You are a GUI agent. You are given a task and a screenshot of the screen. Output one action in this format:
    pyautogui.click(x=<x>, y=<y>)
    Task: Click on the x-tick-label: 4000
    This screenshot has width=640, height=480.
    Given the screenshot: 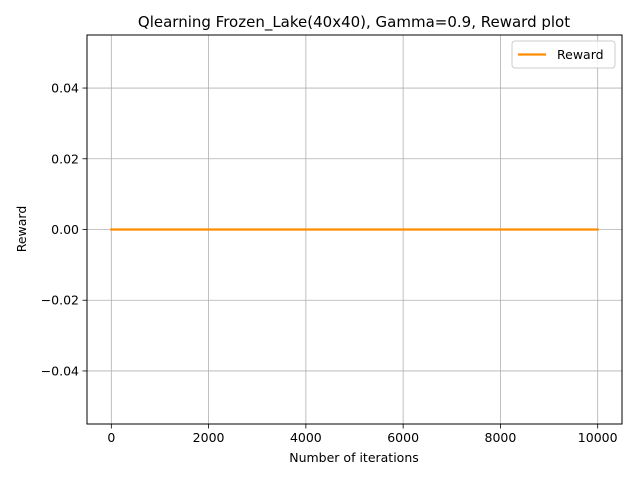 What is the action you would take?
    pyautogui.click(x=306, y=437)
    